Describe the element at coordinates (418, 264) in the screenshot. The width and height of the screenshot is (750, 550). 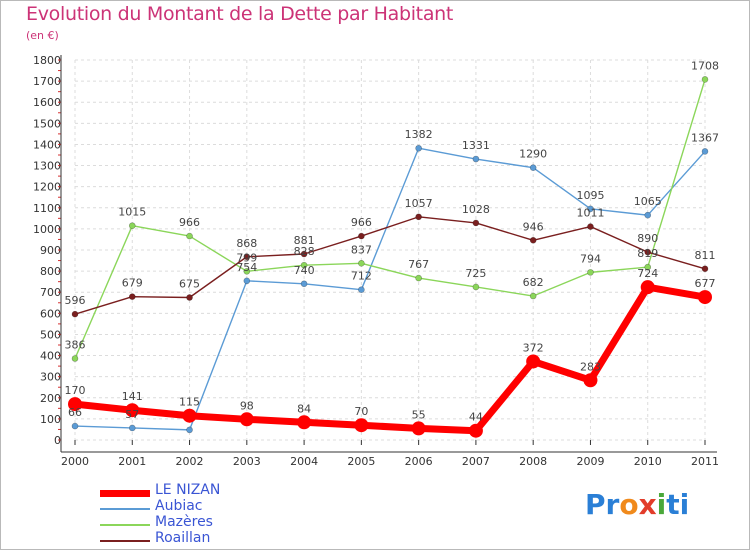
I see `data-label: 767` at that location.